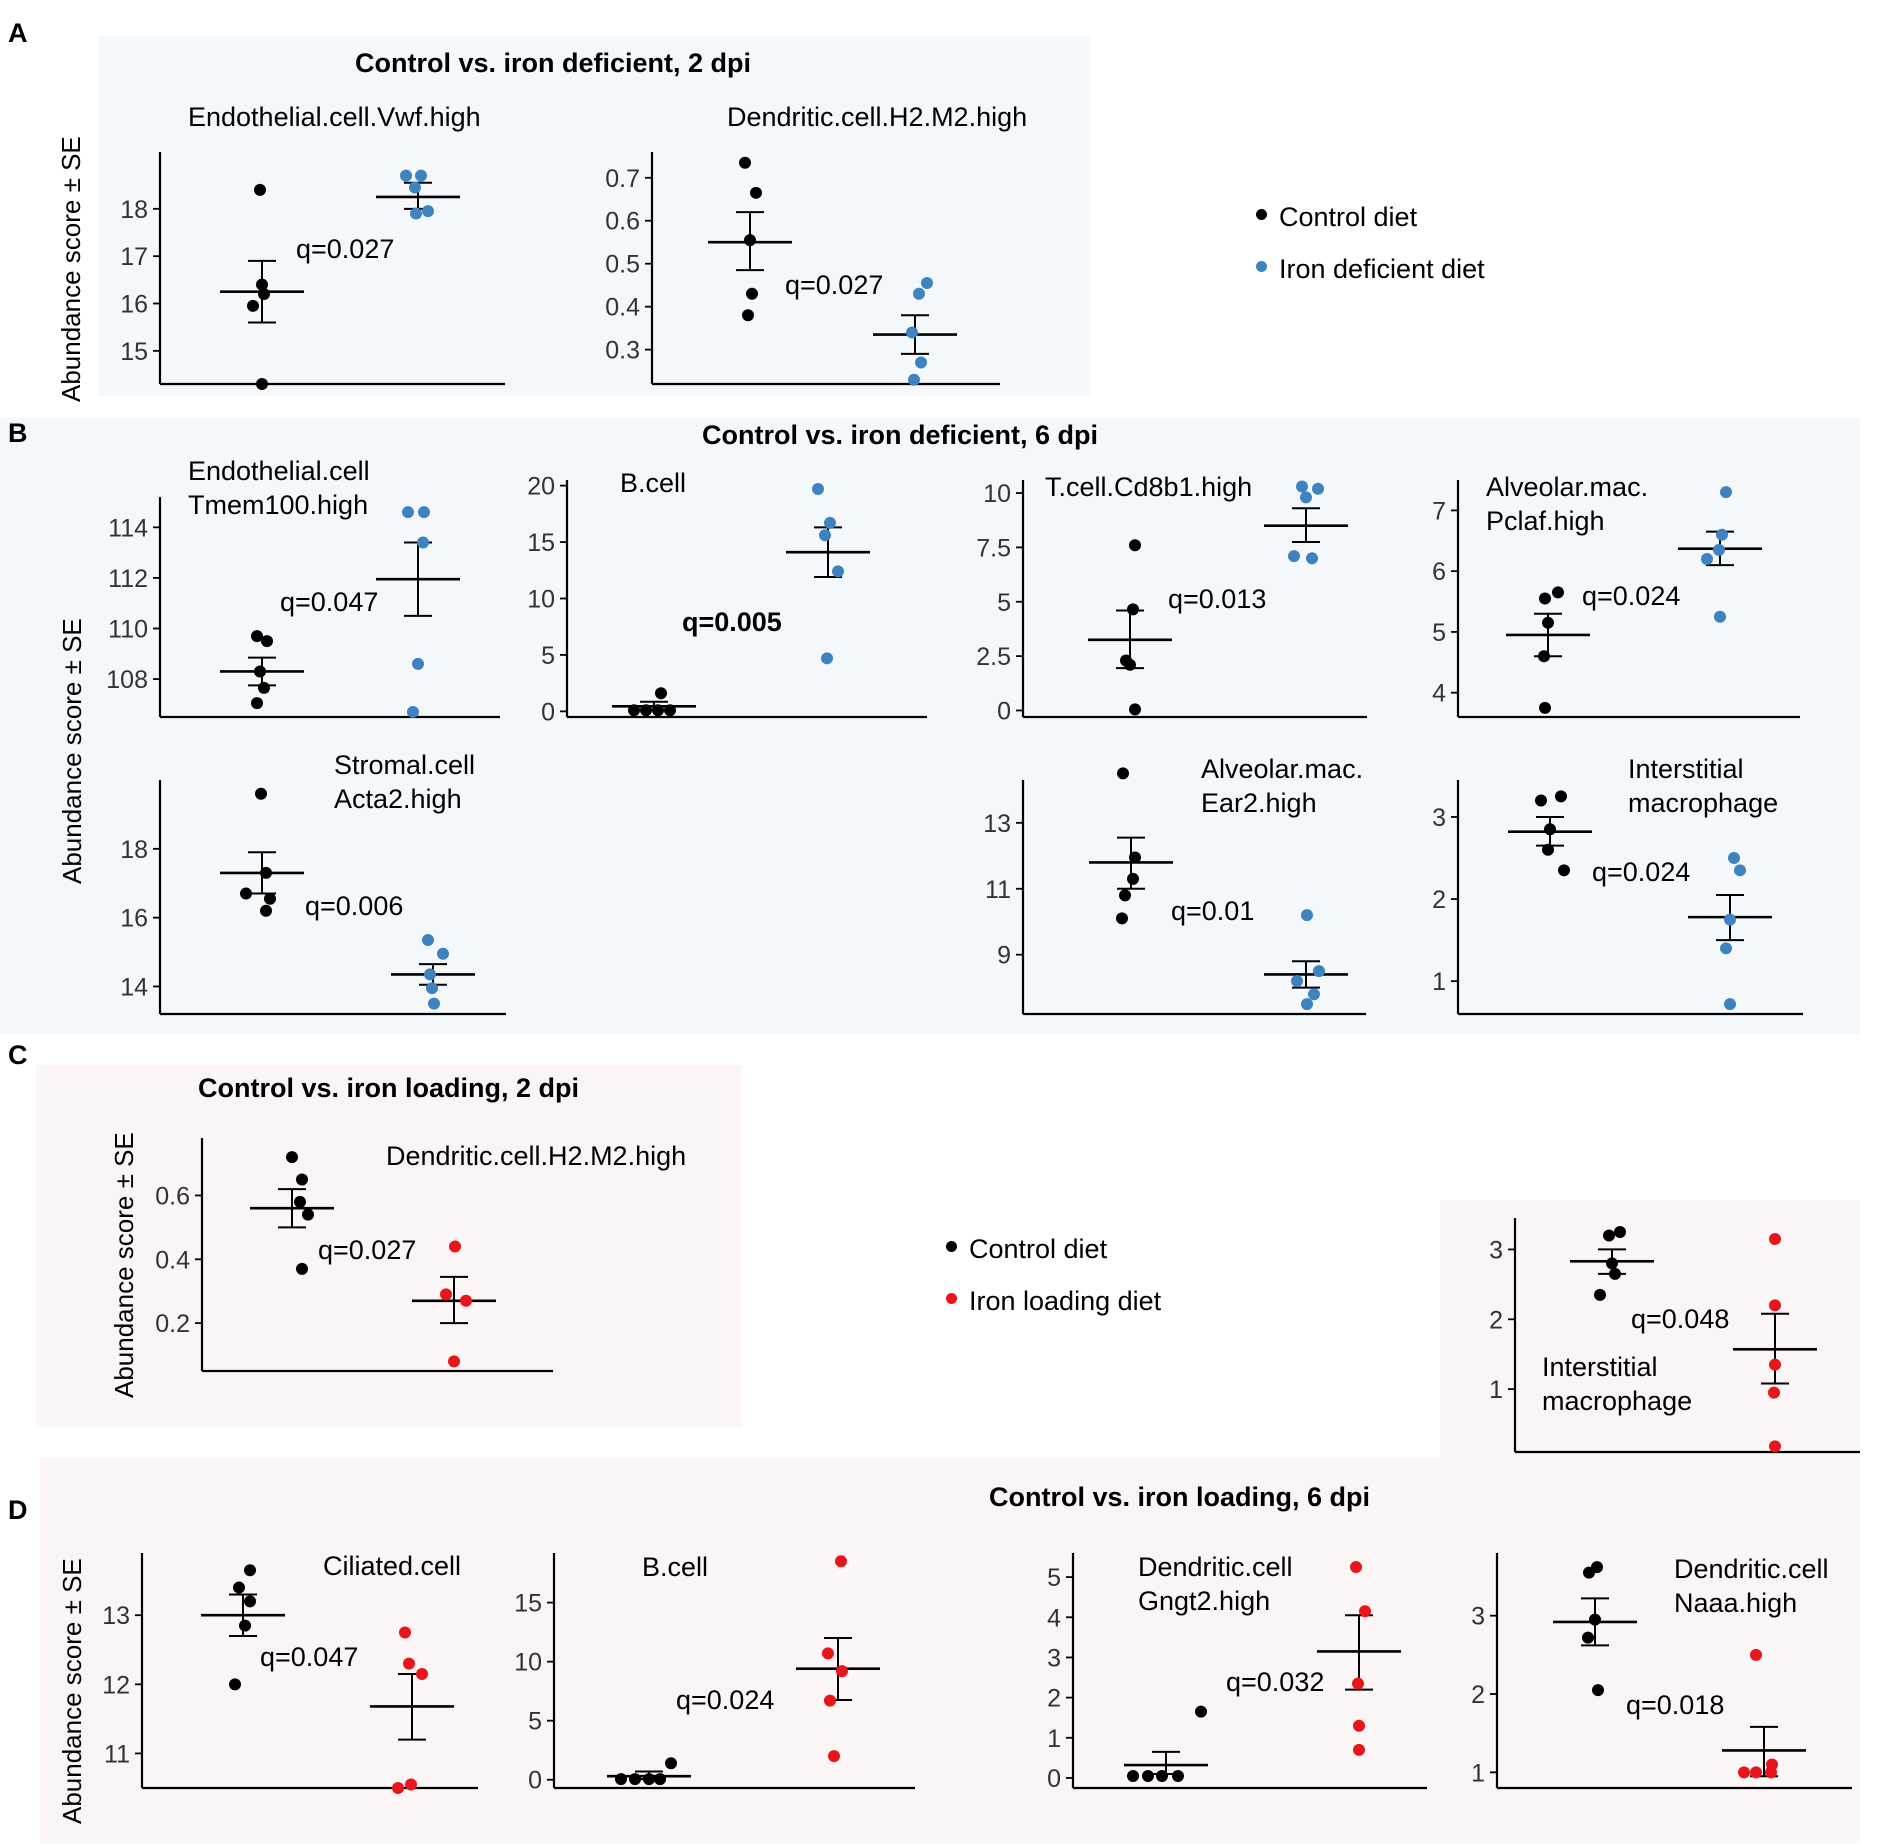  What do you see at coordinates (1212, 911) in the screenshot?
I see `q-value-label: q=0.01` at bounding box center [1212, 911].